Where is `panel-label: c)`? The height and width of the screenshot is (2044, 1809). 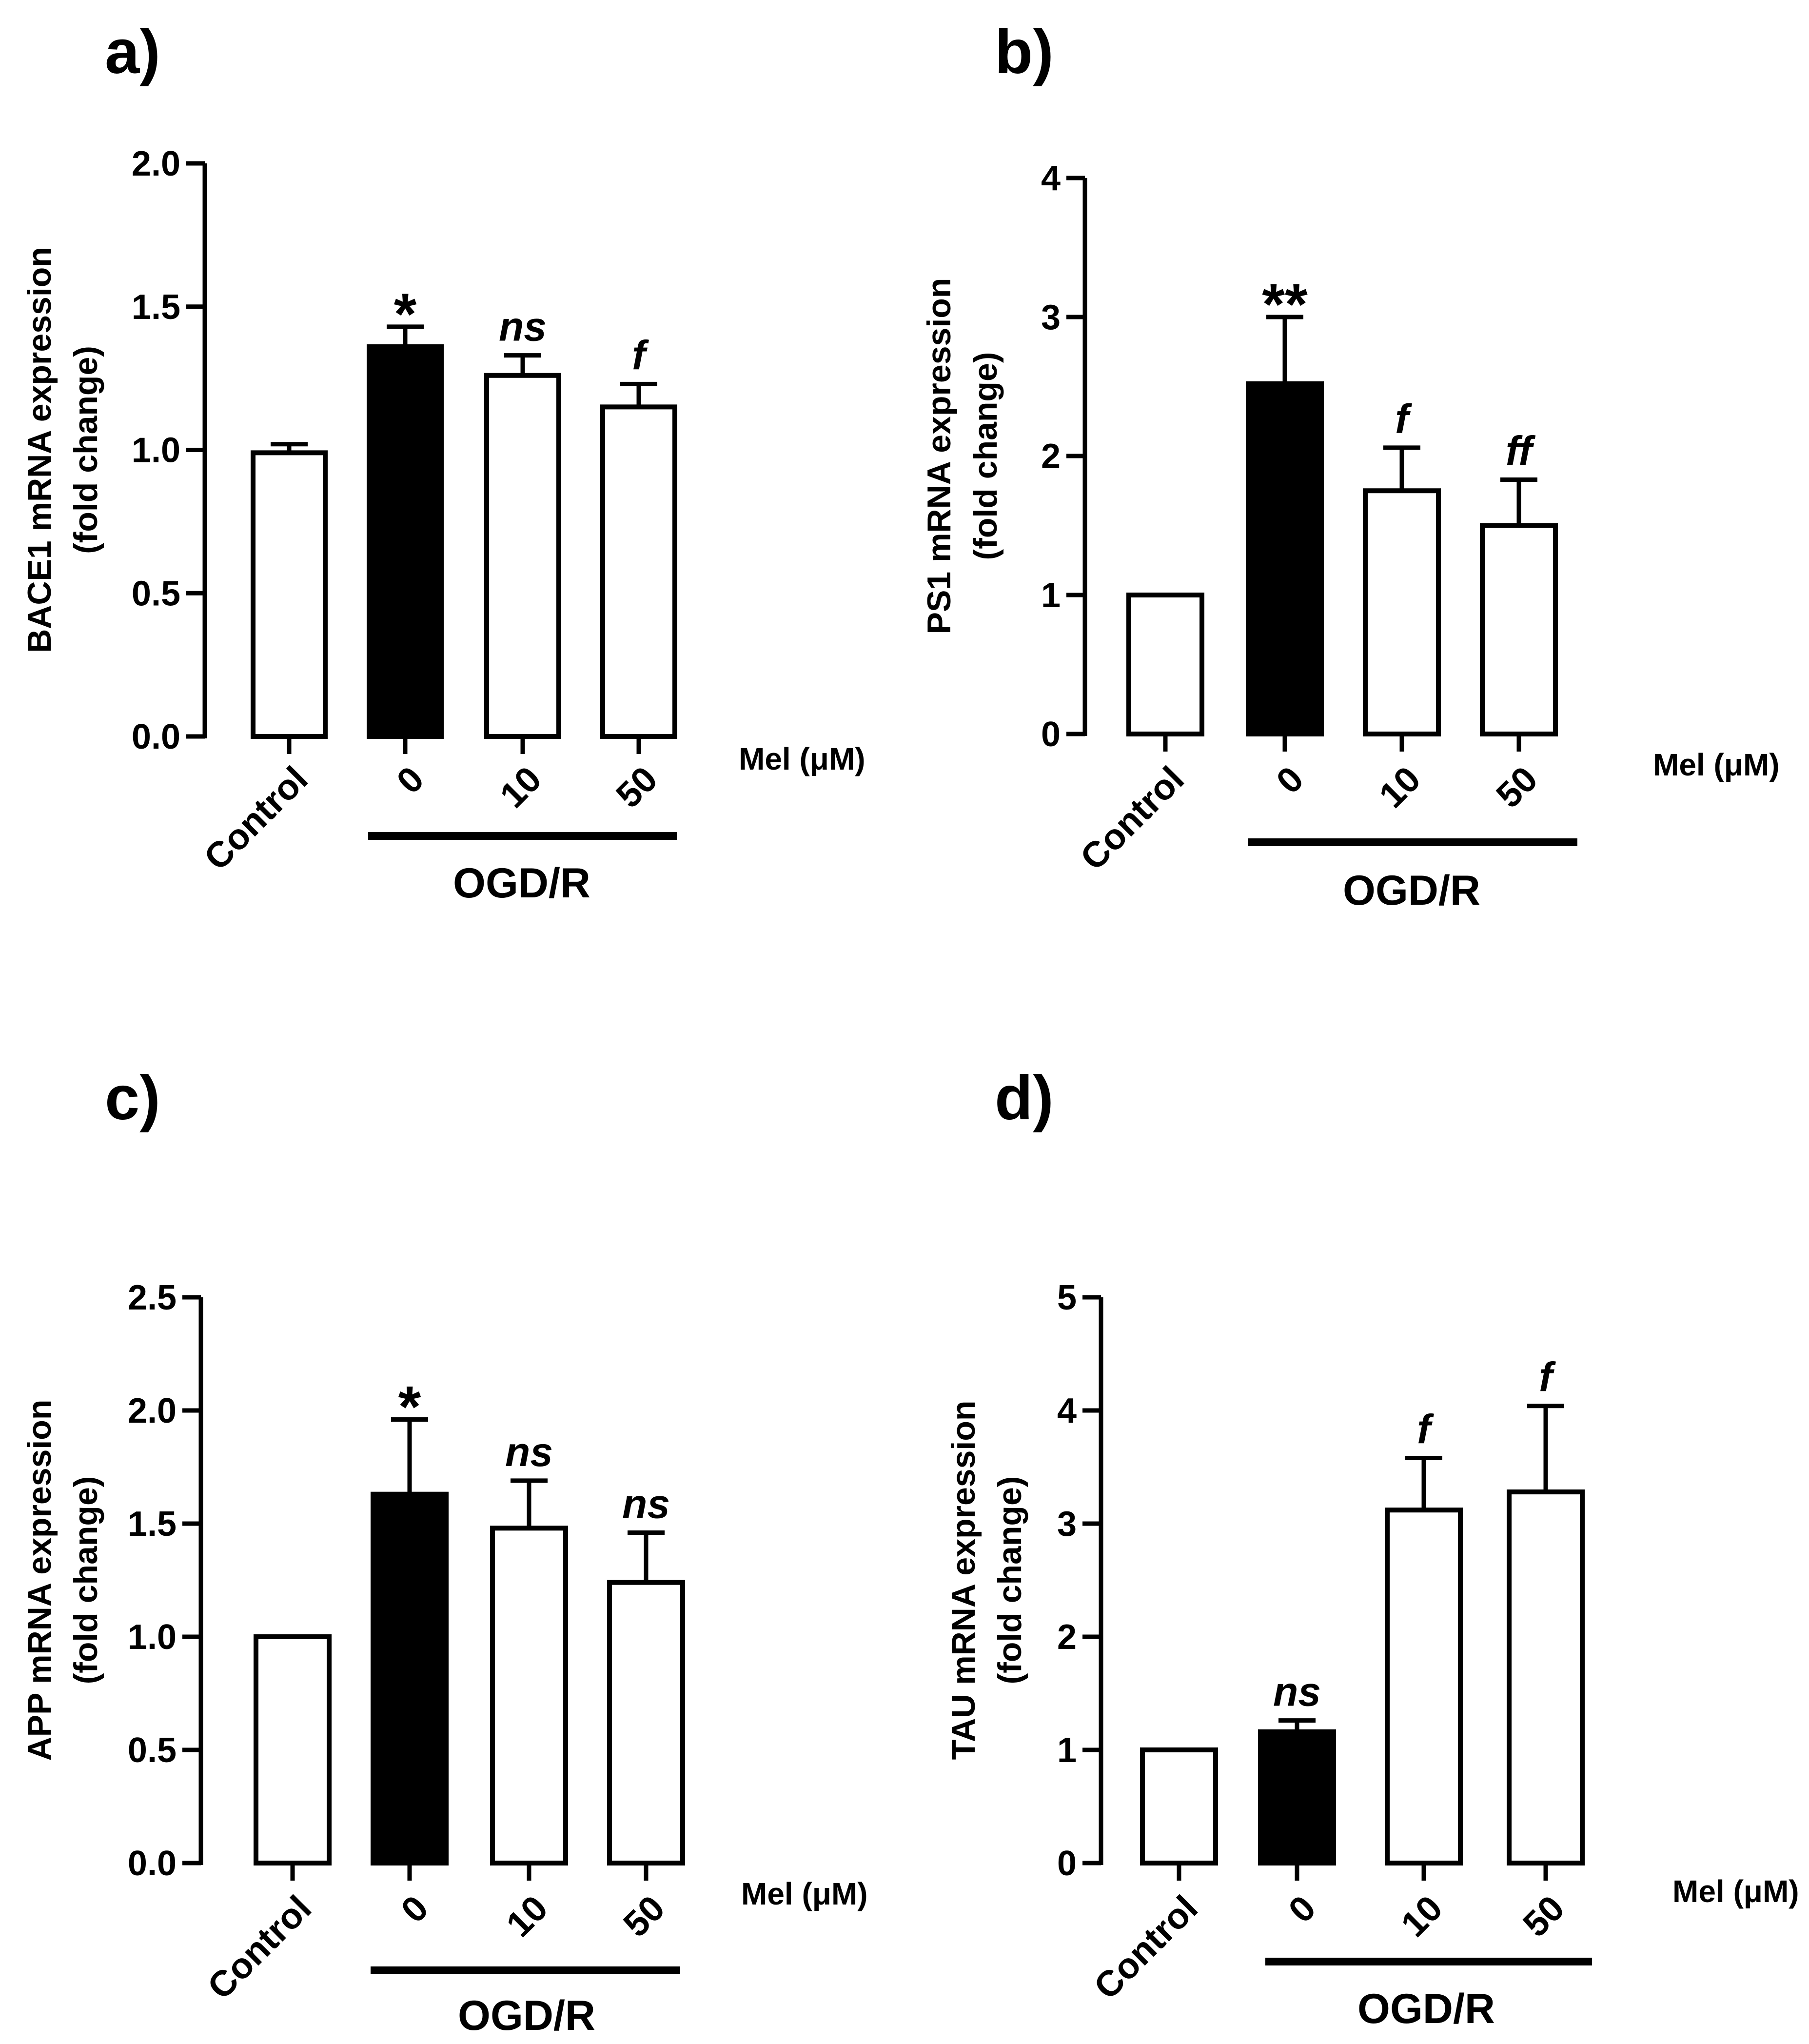
panel-label: c) is located at coordinates (132, 1098).